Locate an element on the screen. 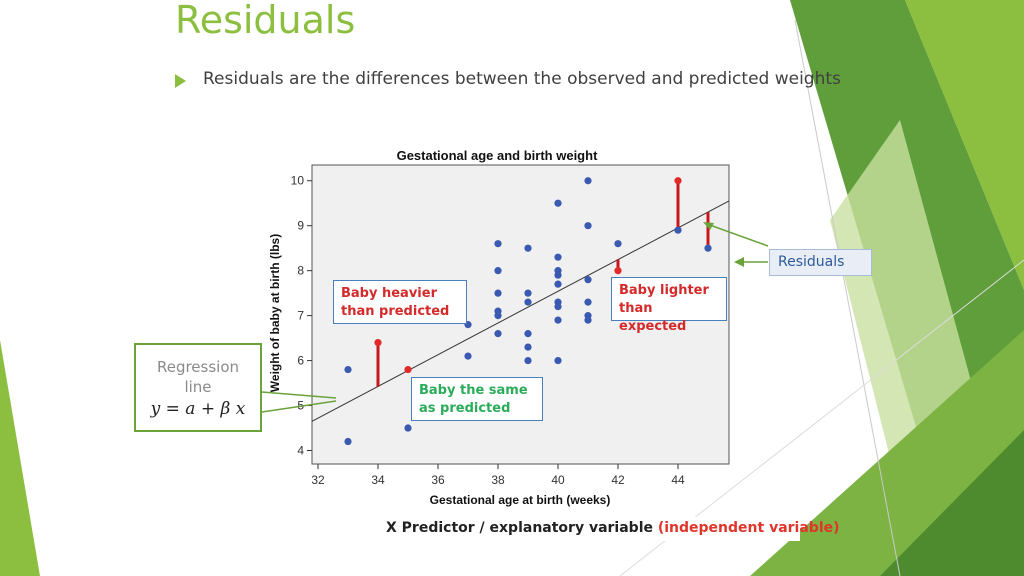  highlighted-points is located at coordinates (528, 275).